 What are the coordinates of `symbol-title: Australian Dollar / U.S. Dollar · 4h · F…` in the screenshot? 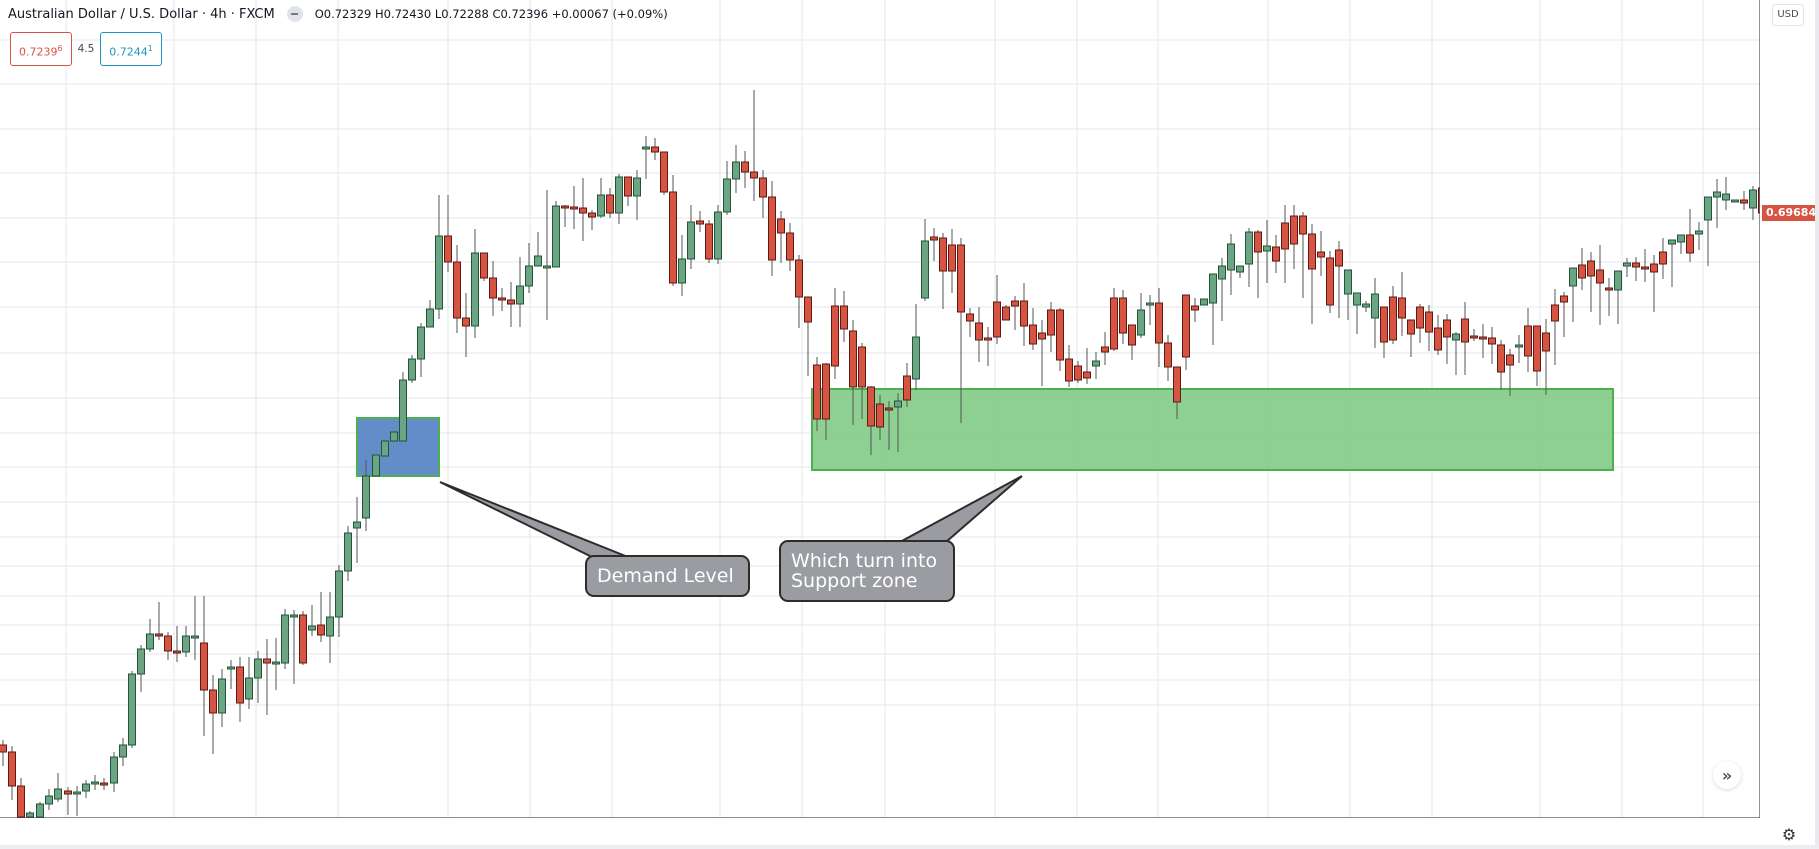 It's located at (141, 14).